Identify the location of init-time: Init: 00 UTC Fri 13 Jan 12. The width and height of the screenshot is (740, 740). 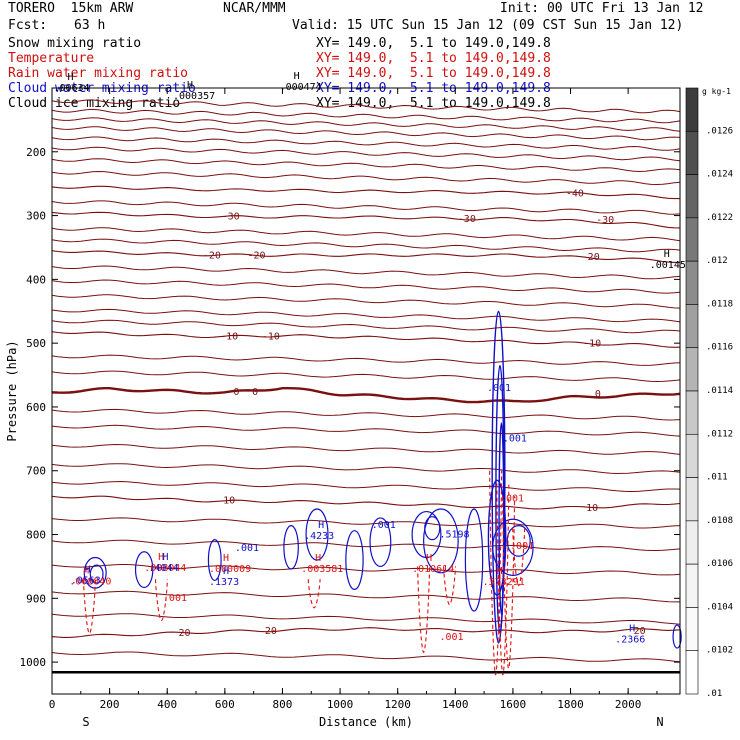
(602, 8).